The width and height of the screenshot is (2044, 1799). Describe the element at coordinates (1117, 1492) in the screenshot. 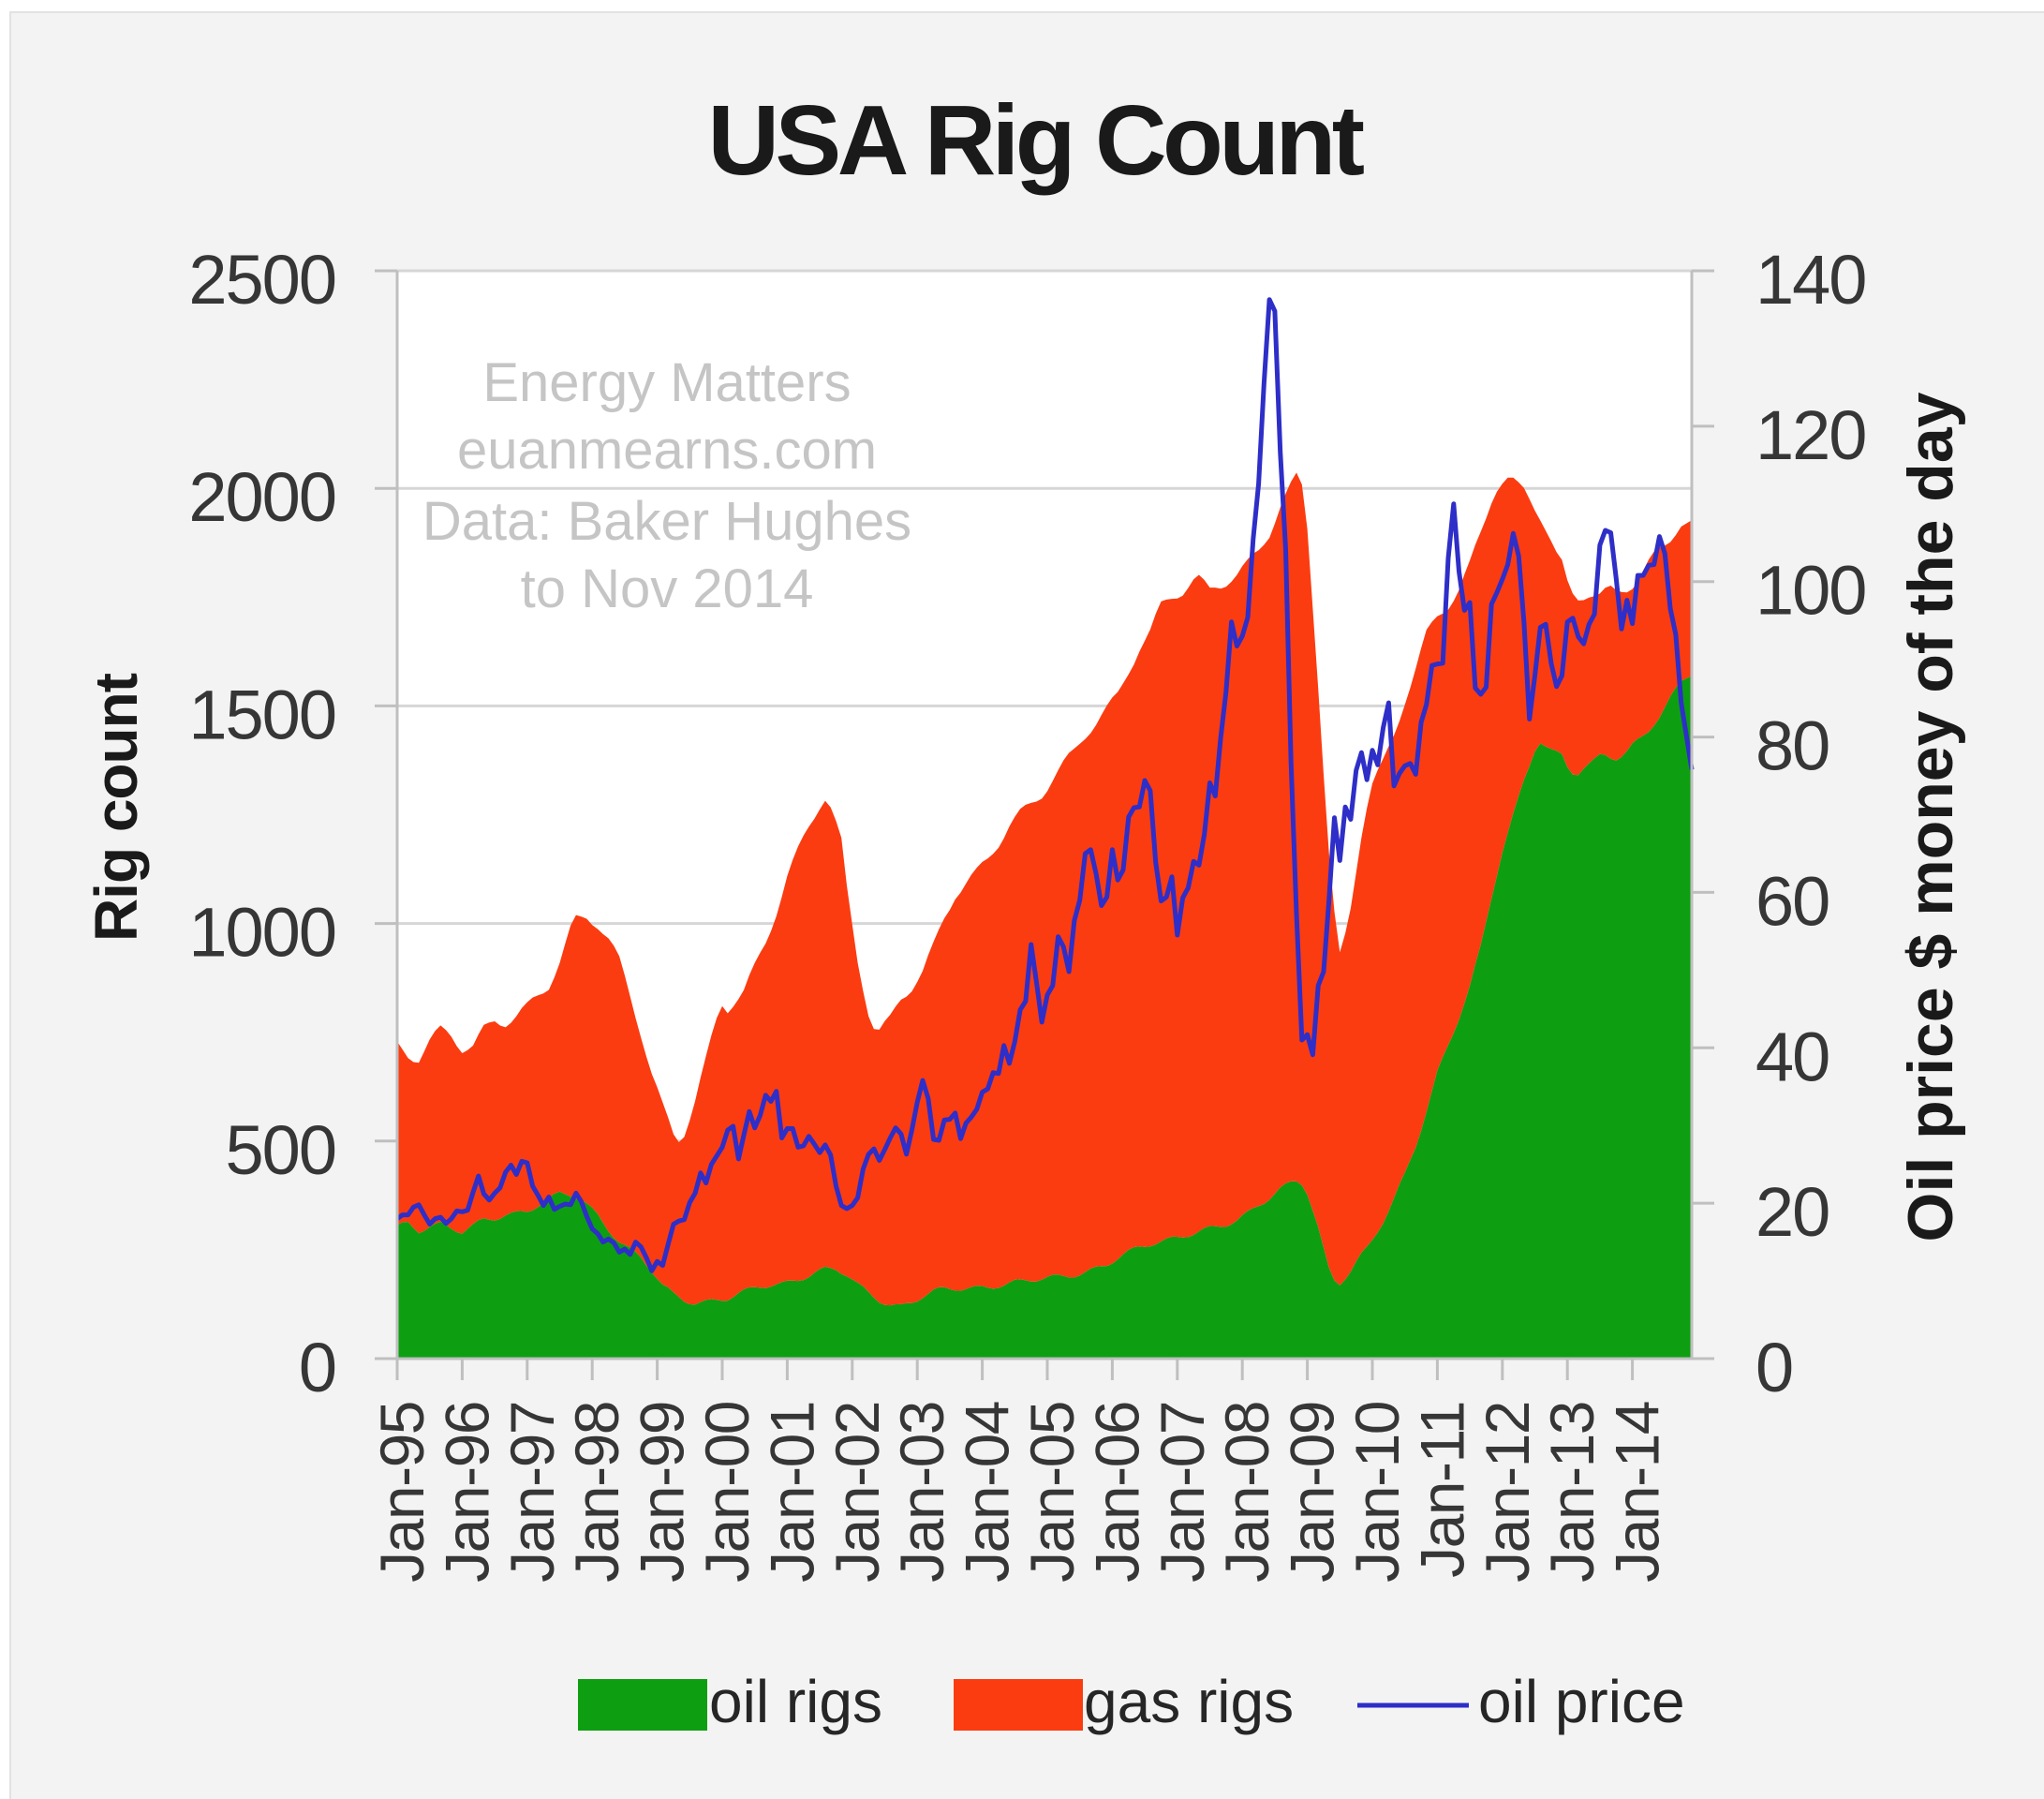

I see `svg-text: Jan-06` at that location.